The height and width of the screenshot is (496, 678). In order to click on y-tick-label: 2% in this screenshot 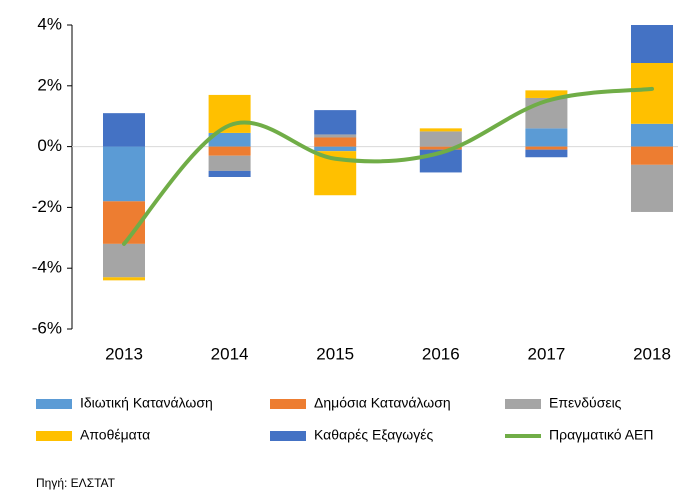, I will do `click(49, 84)`.